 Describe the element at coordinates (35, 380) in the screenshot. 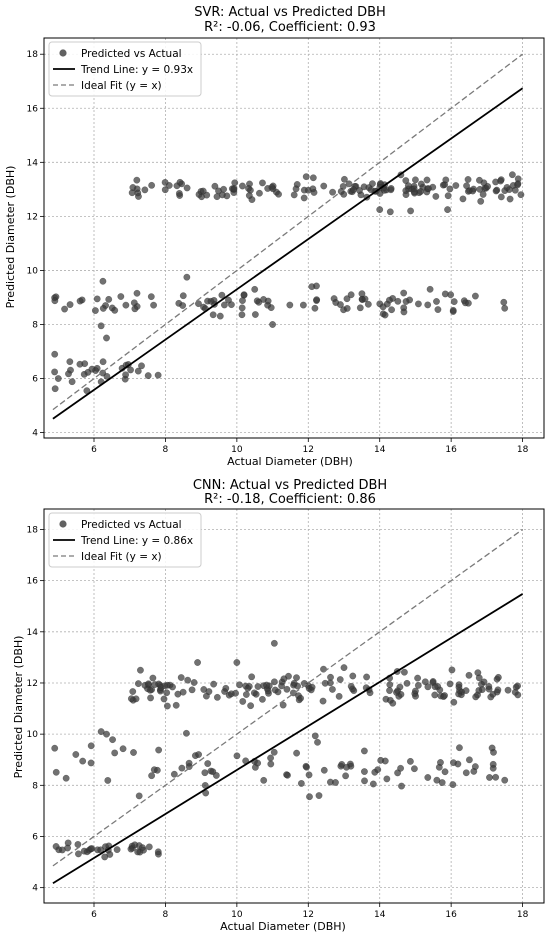

I see `svr-y-tick-label: 6` at that location.